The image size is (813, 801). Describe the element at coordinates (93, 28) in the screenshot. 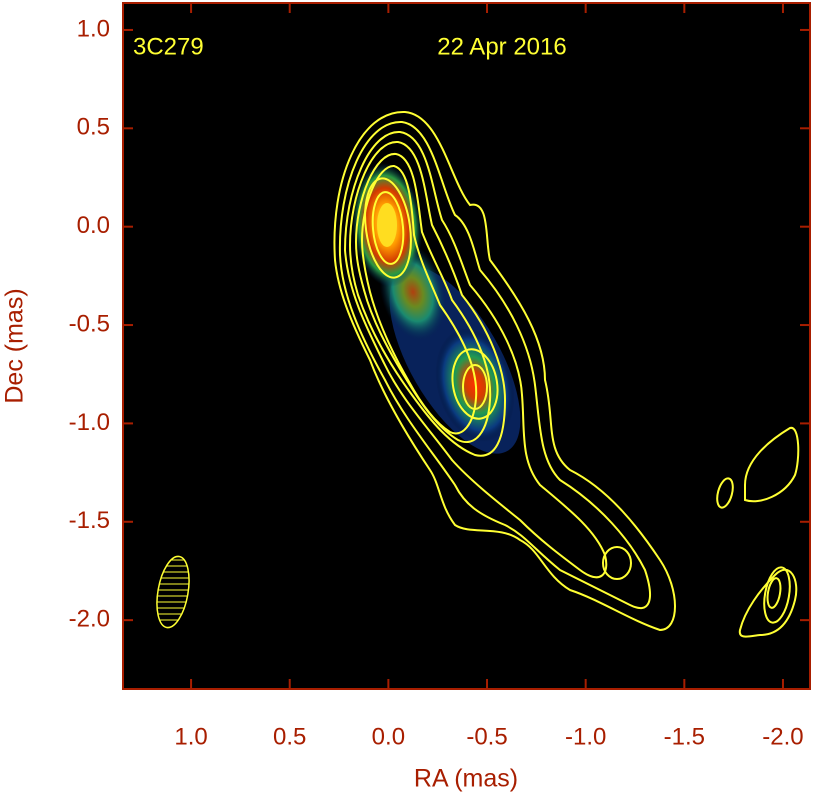

I see `y-tick-label: 1.0` at that location.